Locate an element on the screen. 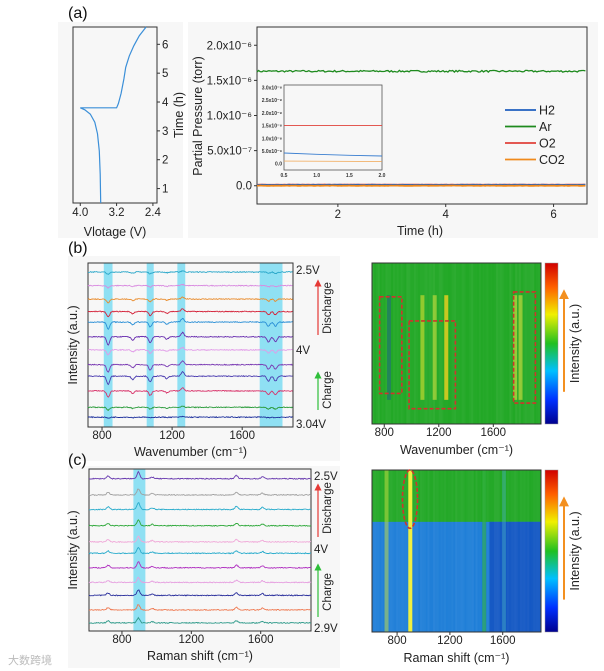 This screenshot has width=604, height=671. series-line-ar is located at coordinates (421, 71).